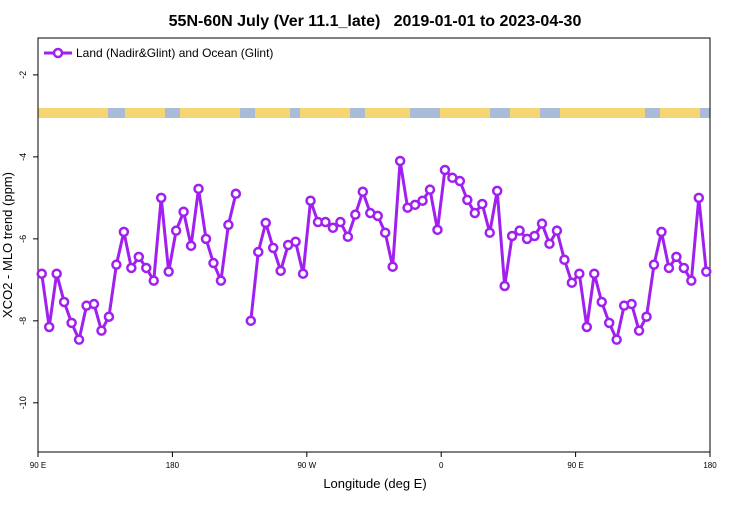  I want to click on legend-label: Land (Nadir&Glint) and Ocean (Glint), so click(174, 53).